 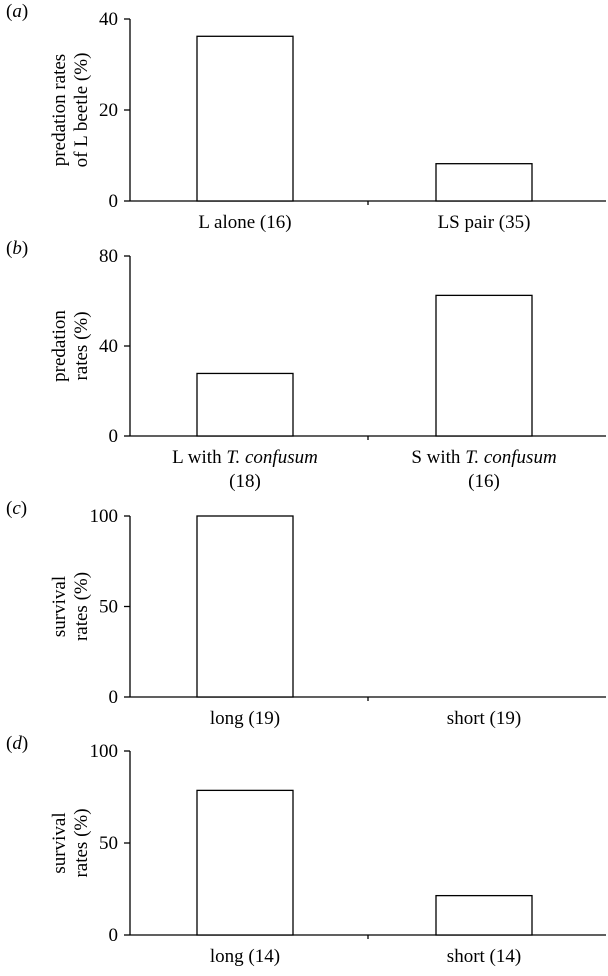 I want to click on x-tick-label: short (14), so click(x=484, y=956).